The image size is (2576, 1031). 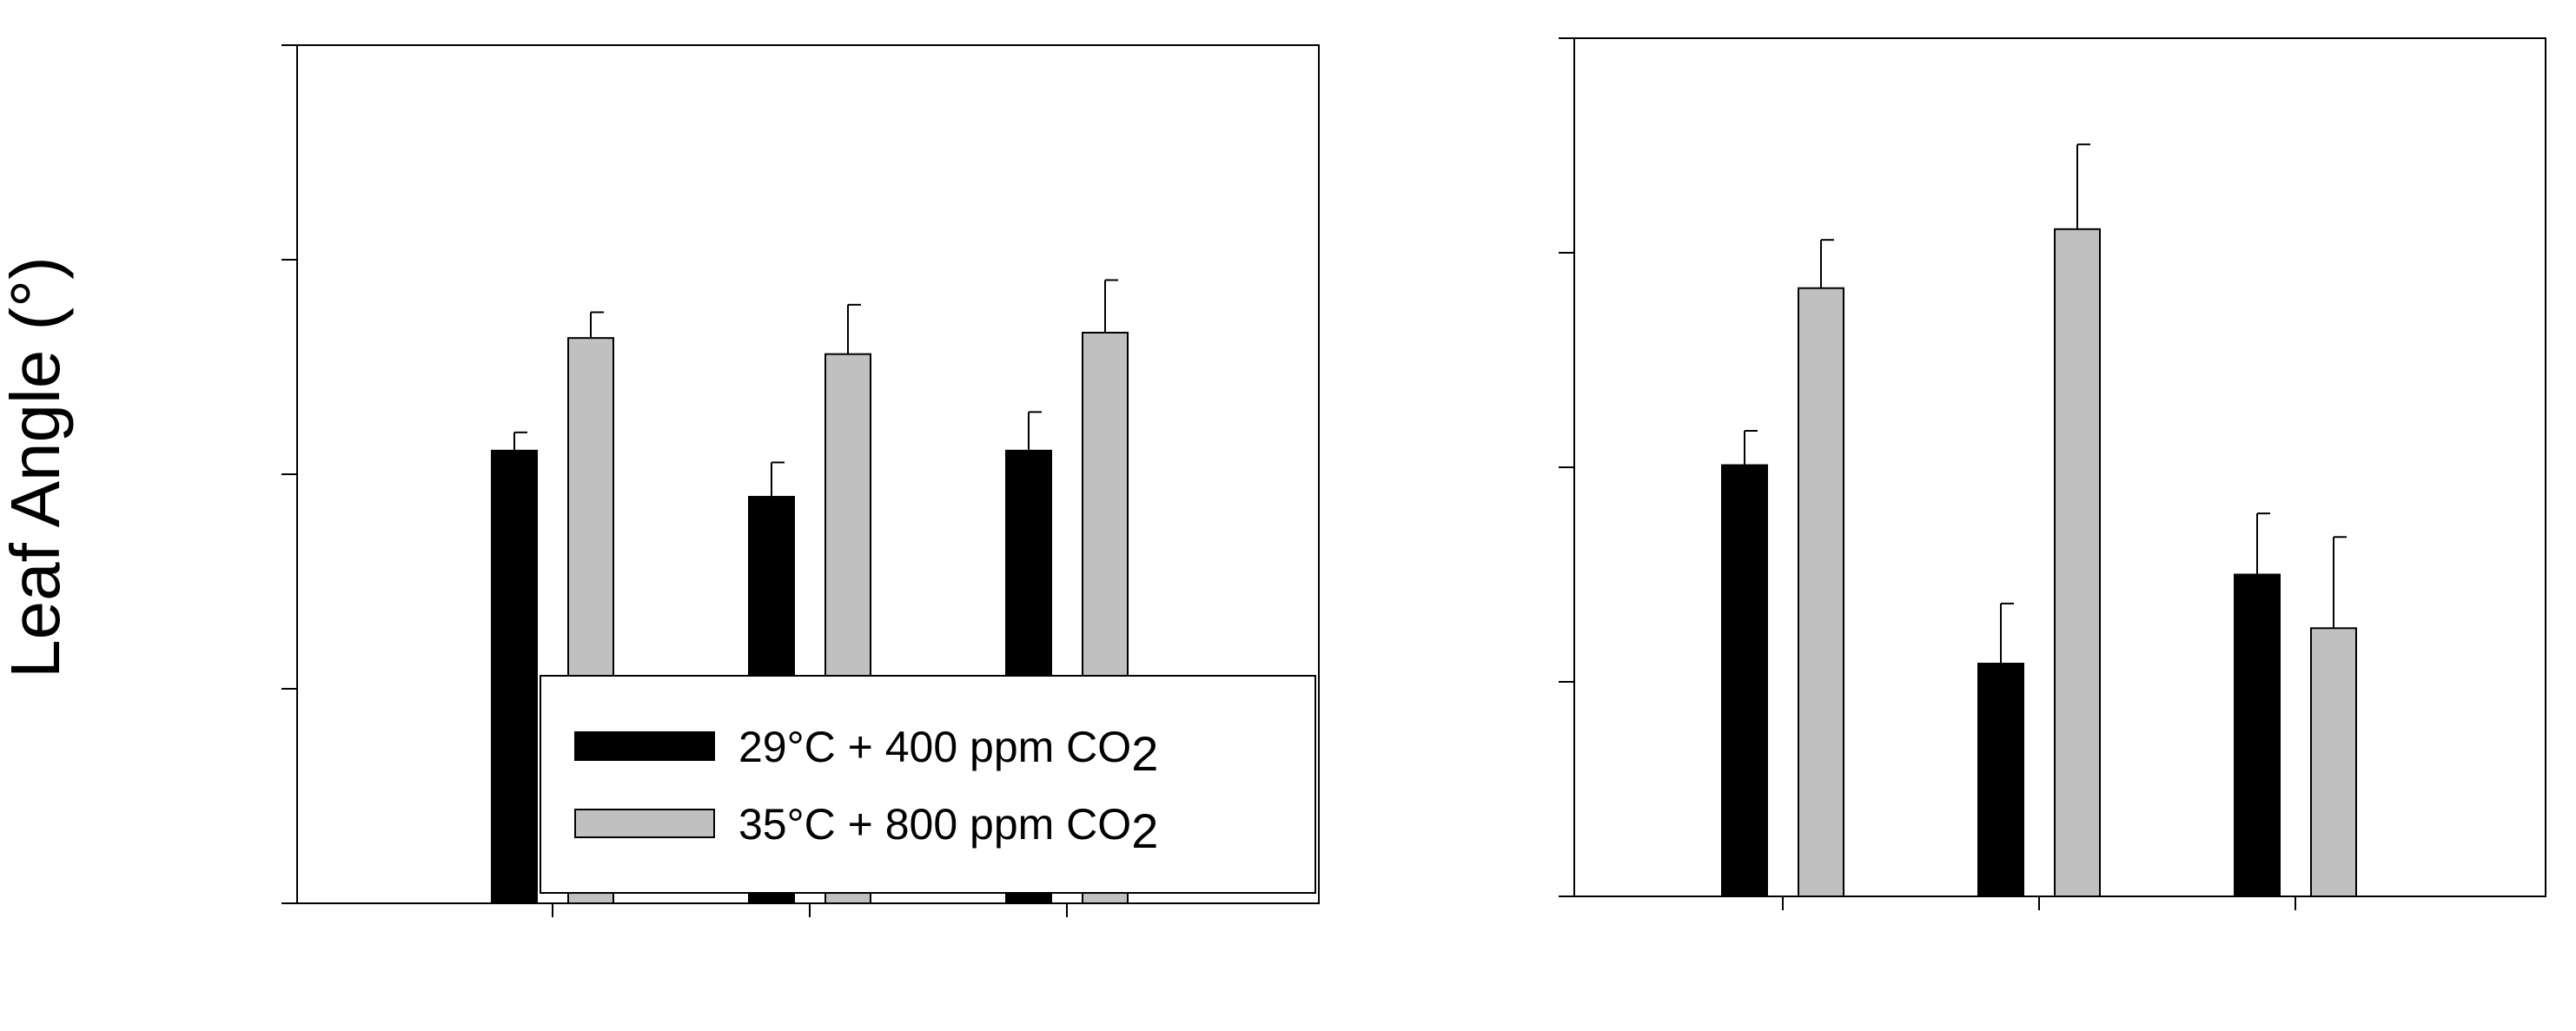 I want to click on legend-label-text: 35°C + 800 ppm CO, so click(x=934, y=824).